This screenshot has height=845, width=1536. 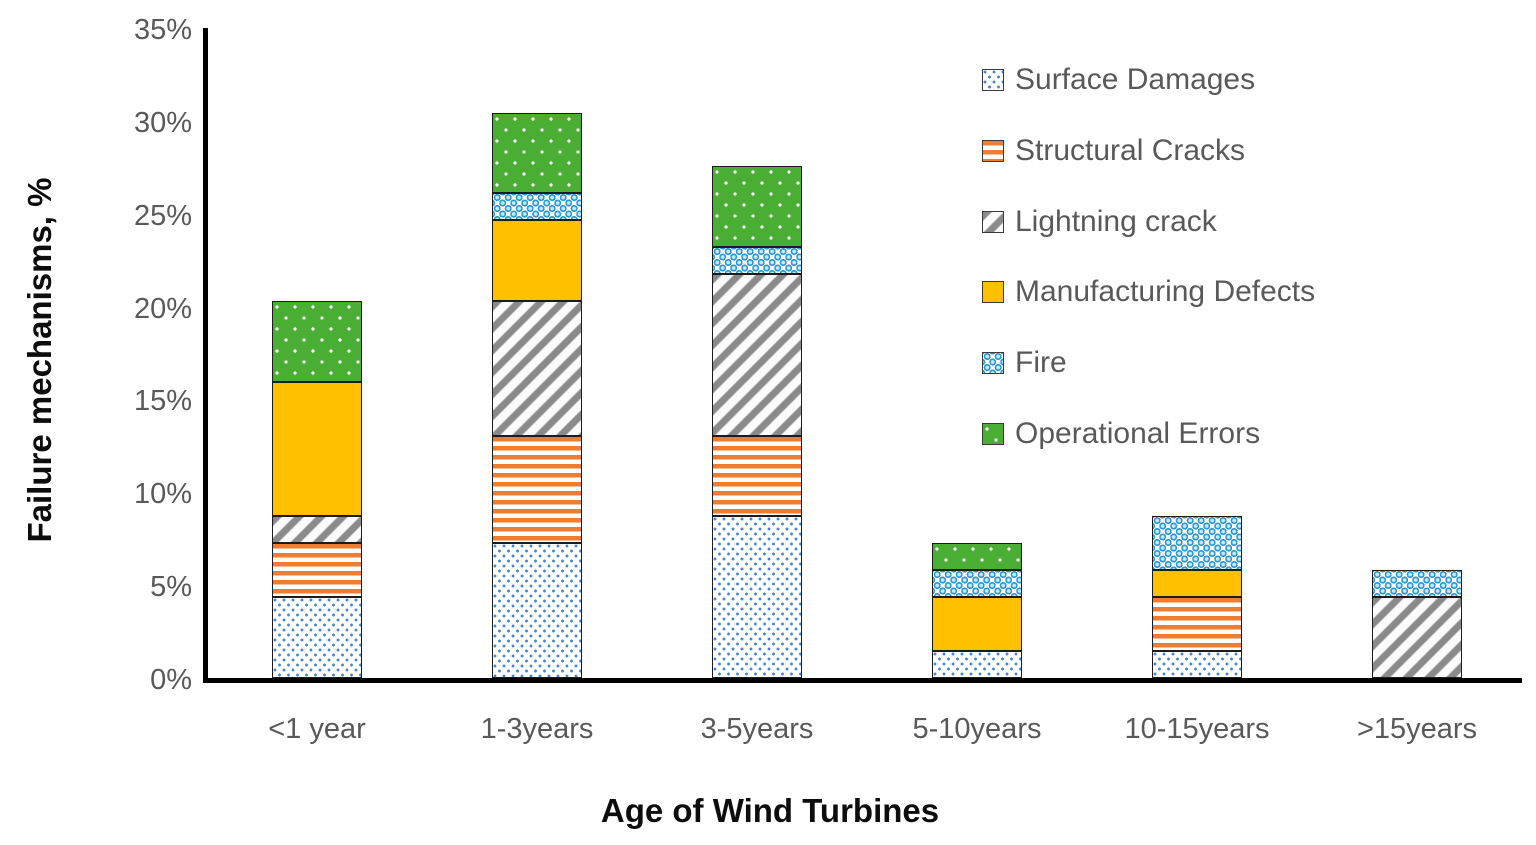 I want to click on y-tick-label: 10%, so click(x=162, y=494).